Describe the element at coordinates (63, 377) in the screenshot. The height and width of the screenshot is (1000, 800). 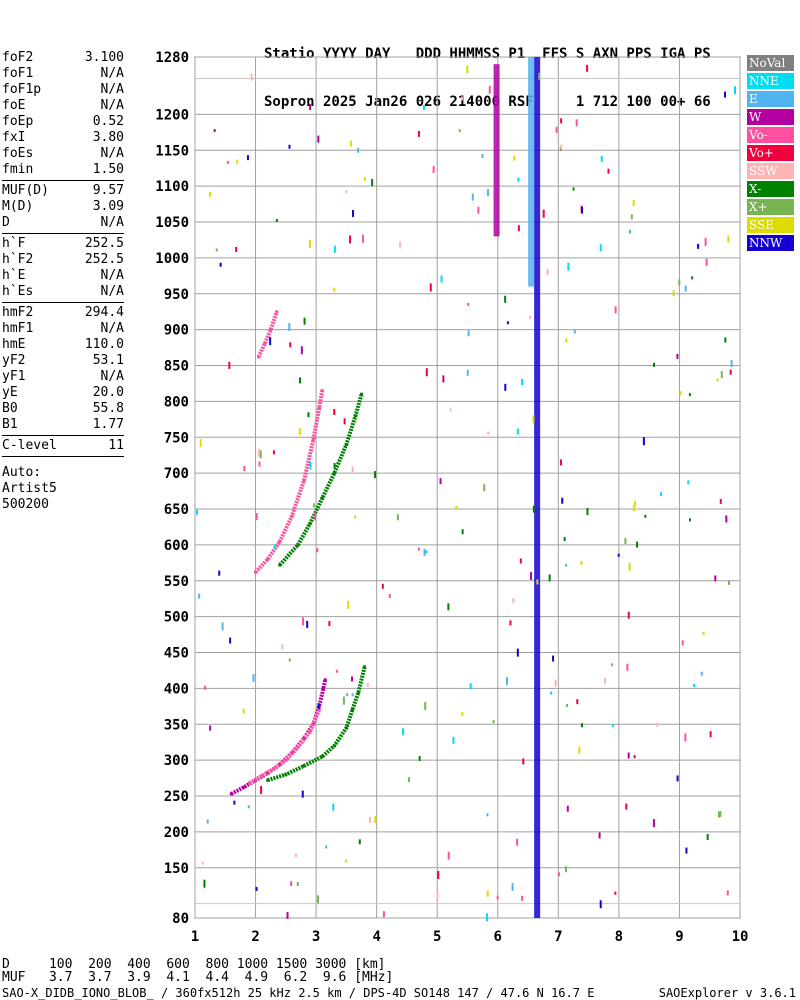
I see `param-yf1: yF1 N/A` at that location.